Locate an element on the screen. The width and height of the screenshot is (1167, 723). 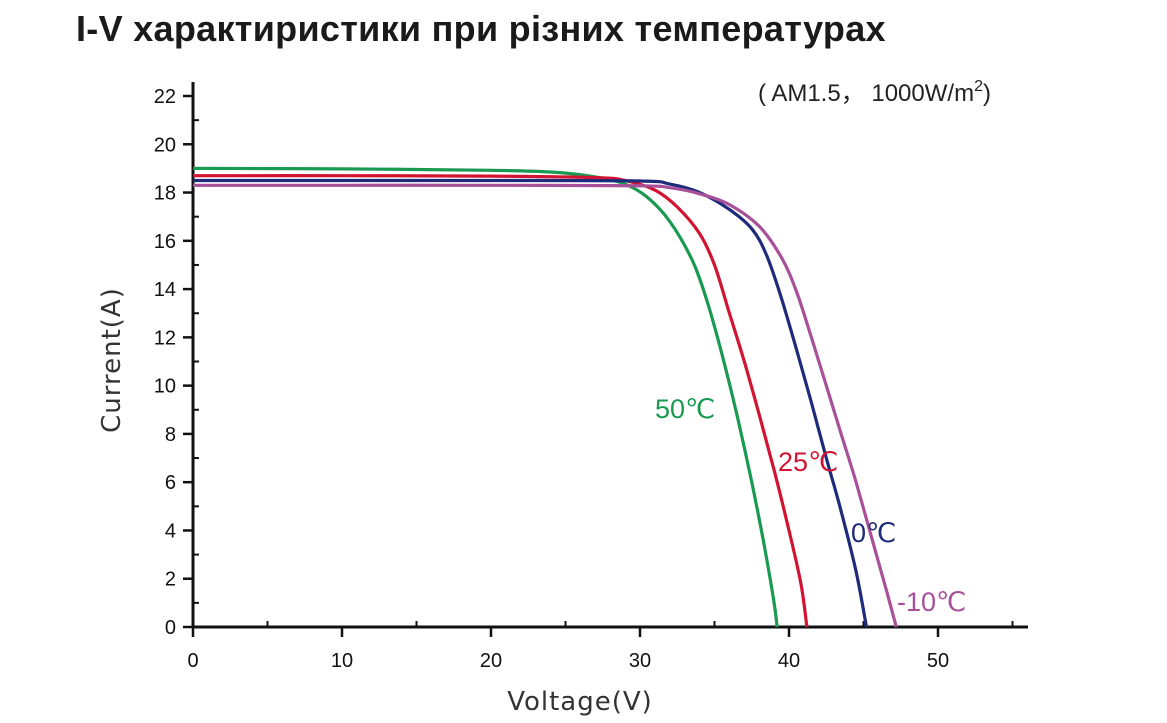
x-tick-label: 20 is located at coordinates (491, 661).